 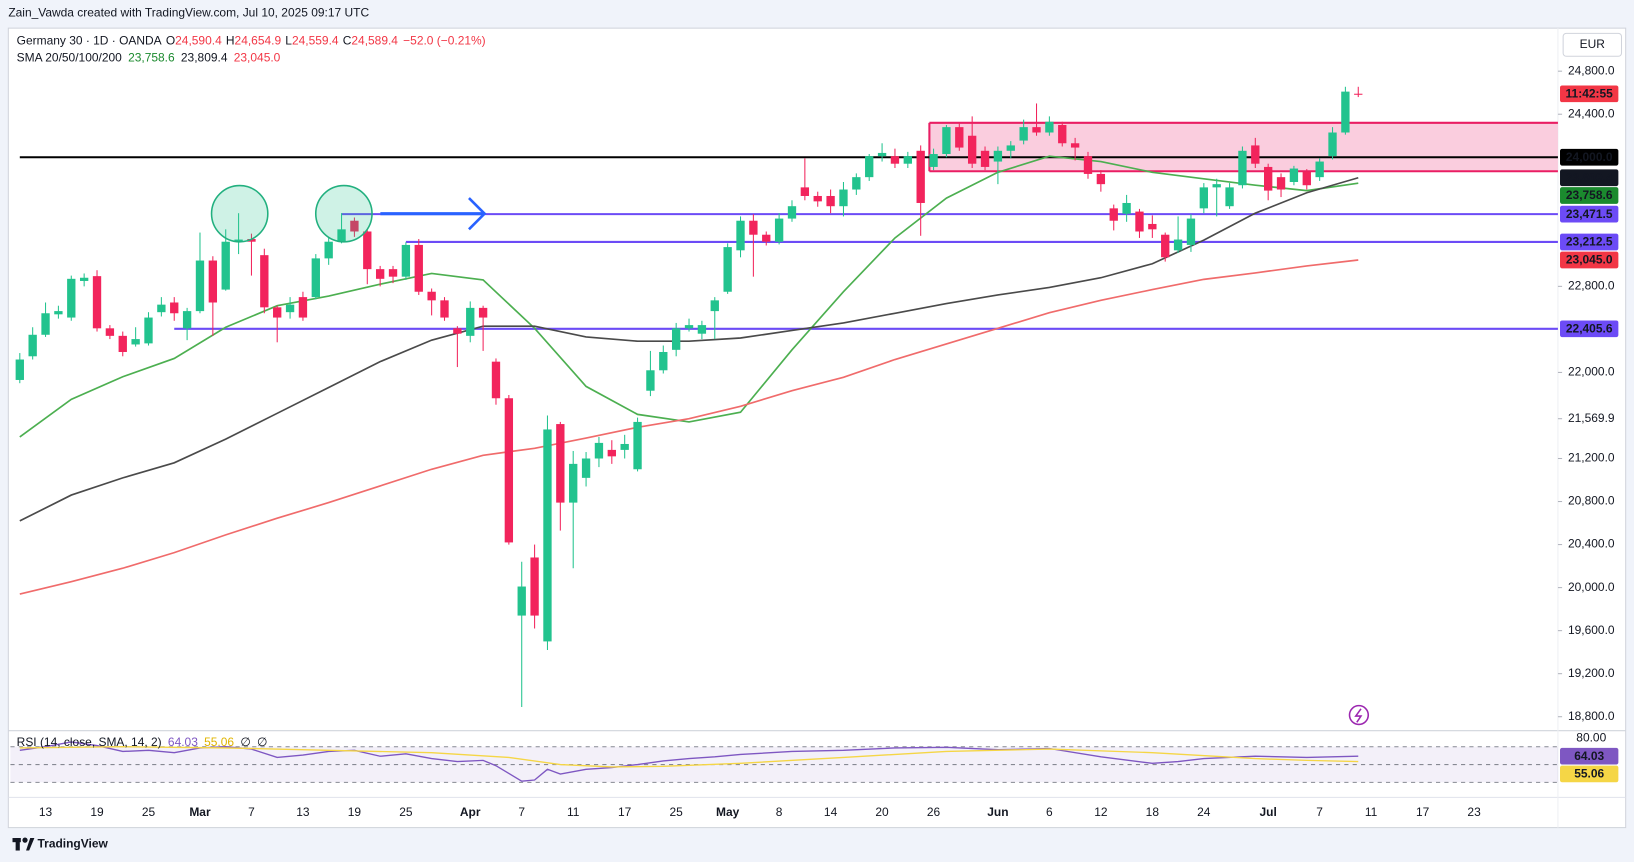 I want to click on alert-icon-bolt, so click(x=1358, y=715).